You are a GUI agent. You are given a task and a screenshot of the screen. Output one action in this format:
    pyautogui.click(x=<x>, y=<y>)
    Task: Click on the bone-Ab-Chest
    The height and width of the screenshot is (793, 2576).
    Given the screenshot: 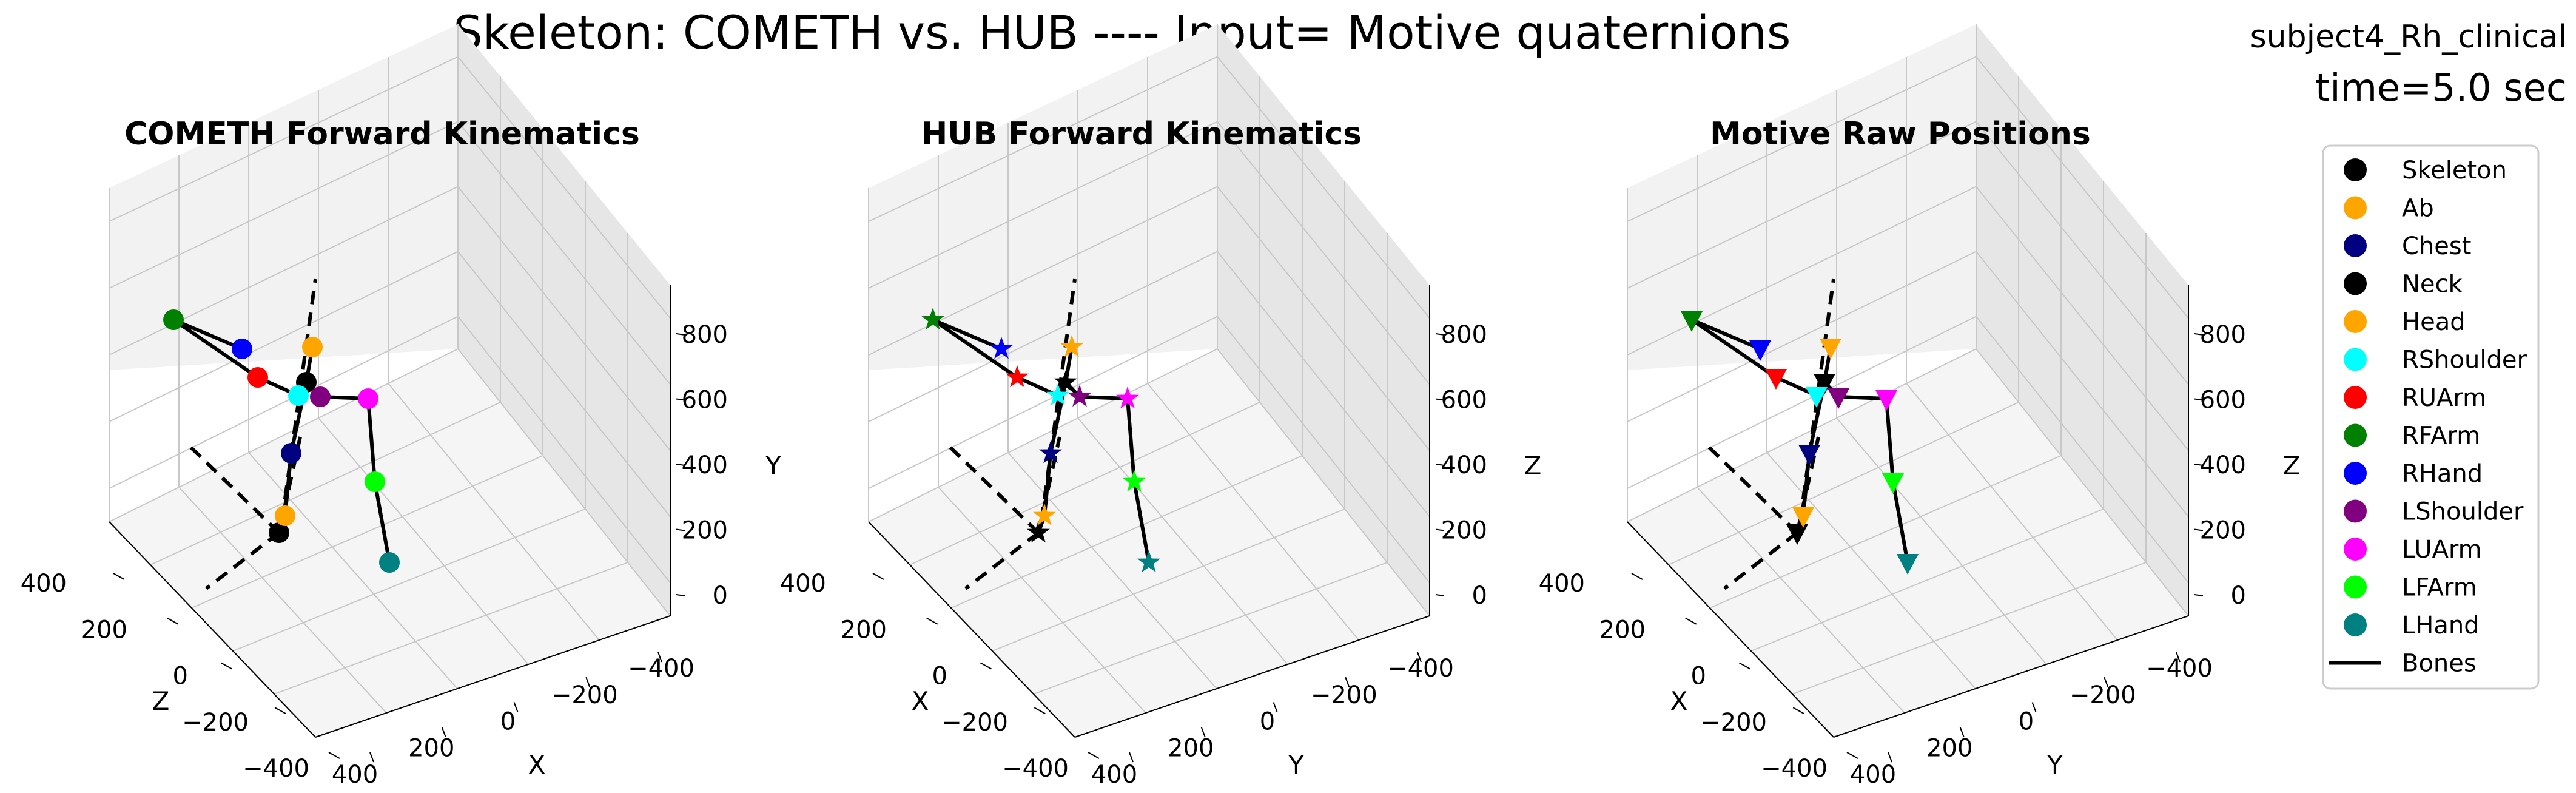 What is the action you would take?
    pyautogui.click(x=288, y=485)
    